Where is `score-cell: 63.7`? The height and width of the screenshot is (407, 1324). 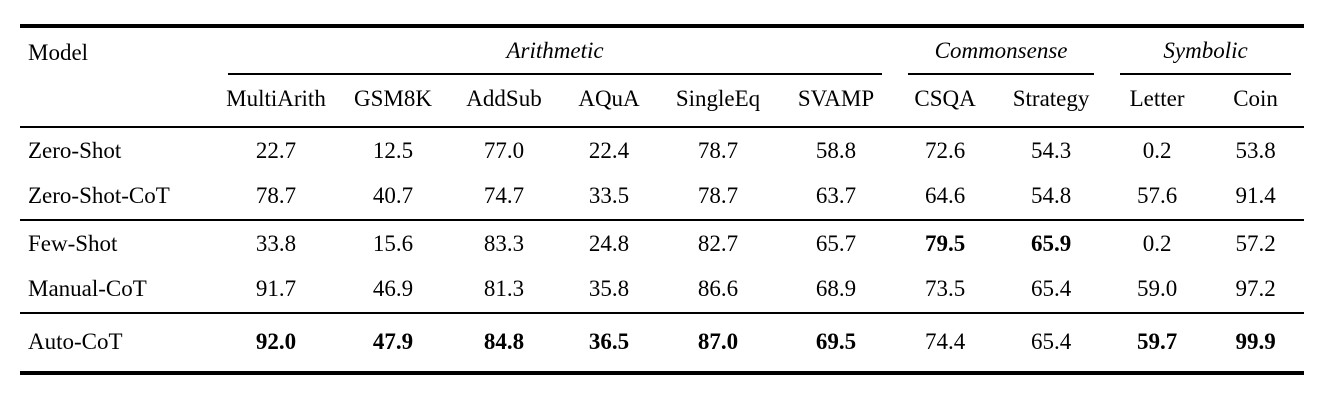
score-cell: 63.7 is located at coordinates (836, 196).